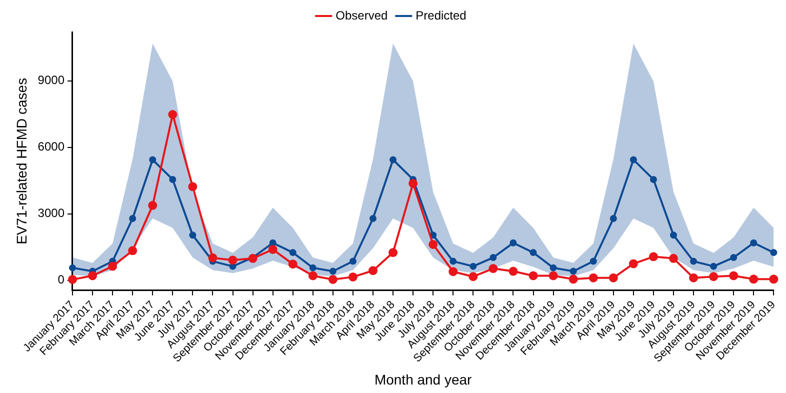 This screenshot has height=393, width=786. What do you see at coordinates (51, 147) in the screenshot?
I see `y-tick-label: 6000` at bounding box center [51, 147].